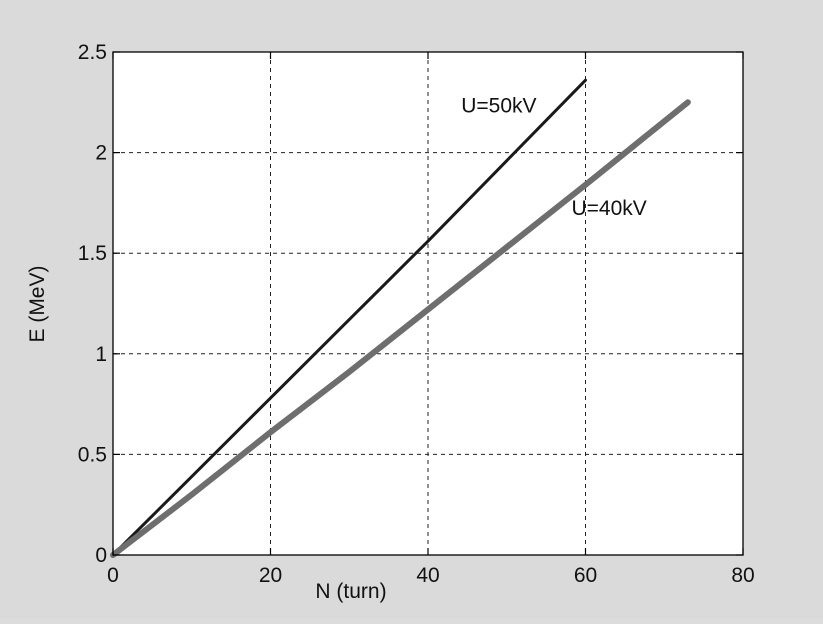  Describe the element at coordinates (608, 208) in the screenshot. I see `series-annotation: U=40kV` at that location.